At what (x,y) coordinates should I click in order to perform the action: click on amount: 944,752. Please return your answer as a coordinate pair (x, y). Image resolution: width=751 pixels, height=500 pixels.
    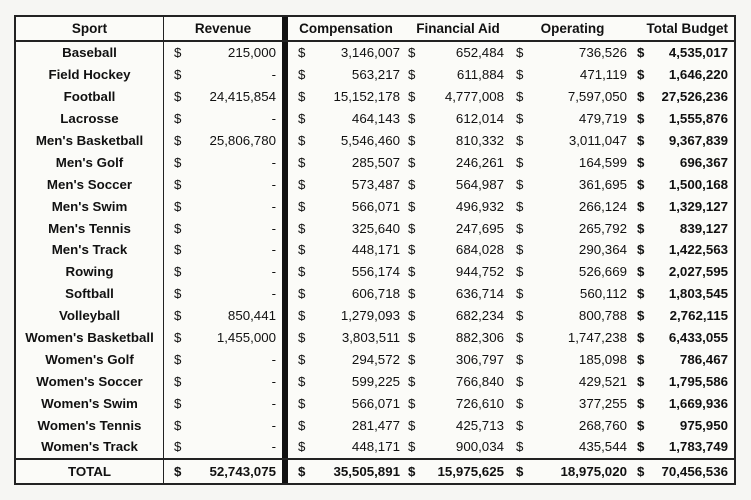
    Looking at the image, I should click on (479, 272).